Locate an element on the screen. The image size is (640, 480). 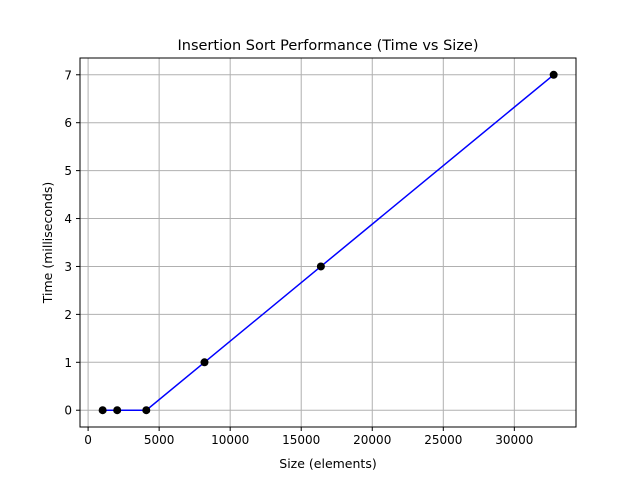
x-tick-label: 5000 is located at coordinates (159, 440).